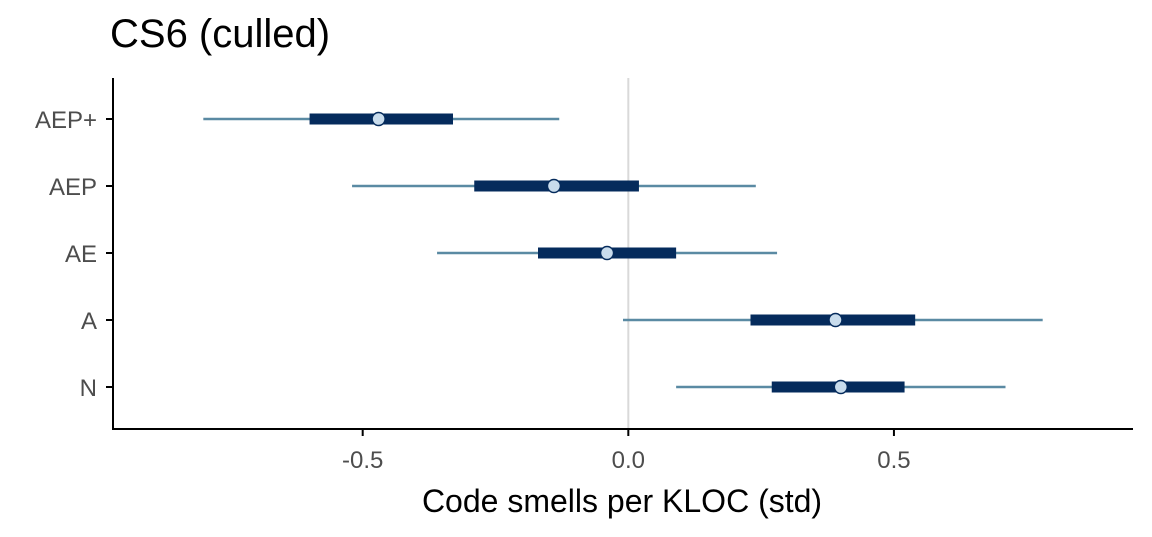 The image size is (1152, 537). Describe the element at coordinates (220, 34) in the screenshot. I see `chart-title: CS6 (culled)` at that location.